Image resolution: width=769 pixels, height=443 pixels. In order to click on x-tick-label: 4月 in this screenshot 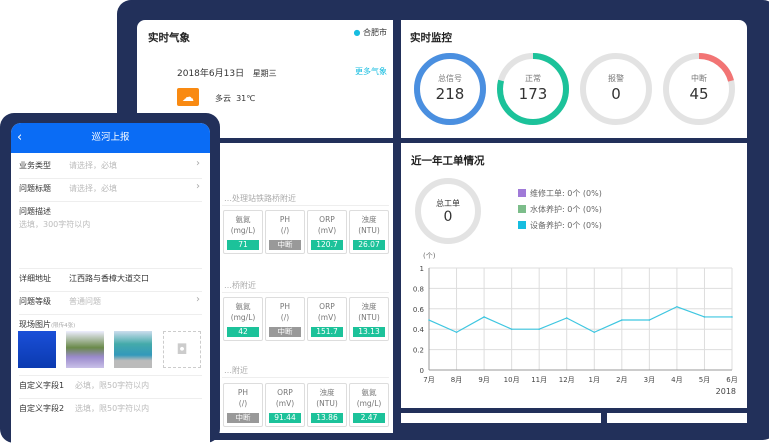, I will do `click(676, 380)`.